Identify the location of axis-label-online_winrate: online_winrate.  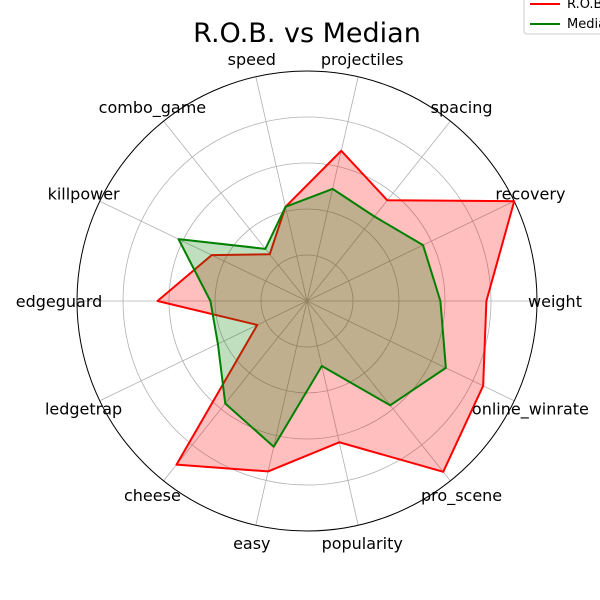
(530, 410).